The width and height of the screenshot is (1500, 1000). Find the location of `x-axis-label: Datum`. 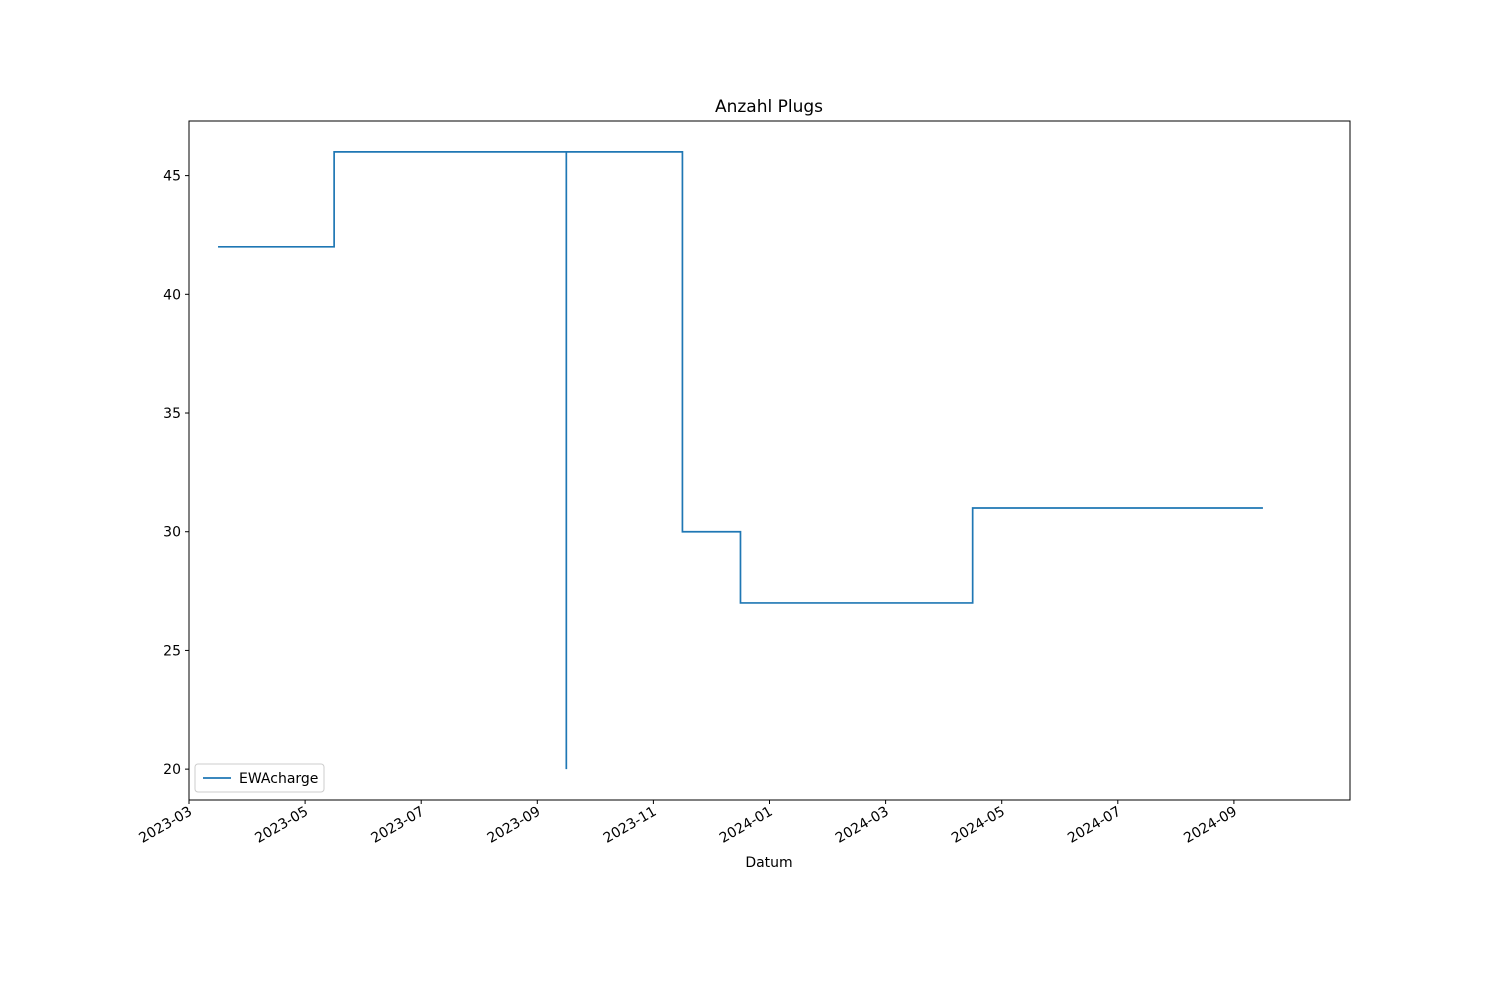

x-axis-label: Datum is located at coordinates (768, 863).